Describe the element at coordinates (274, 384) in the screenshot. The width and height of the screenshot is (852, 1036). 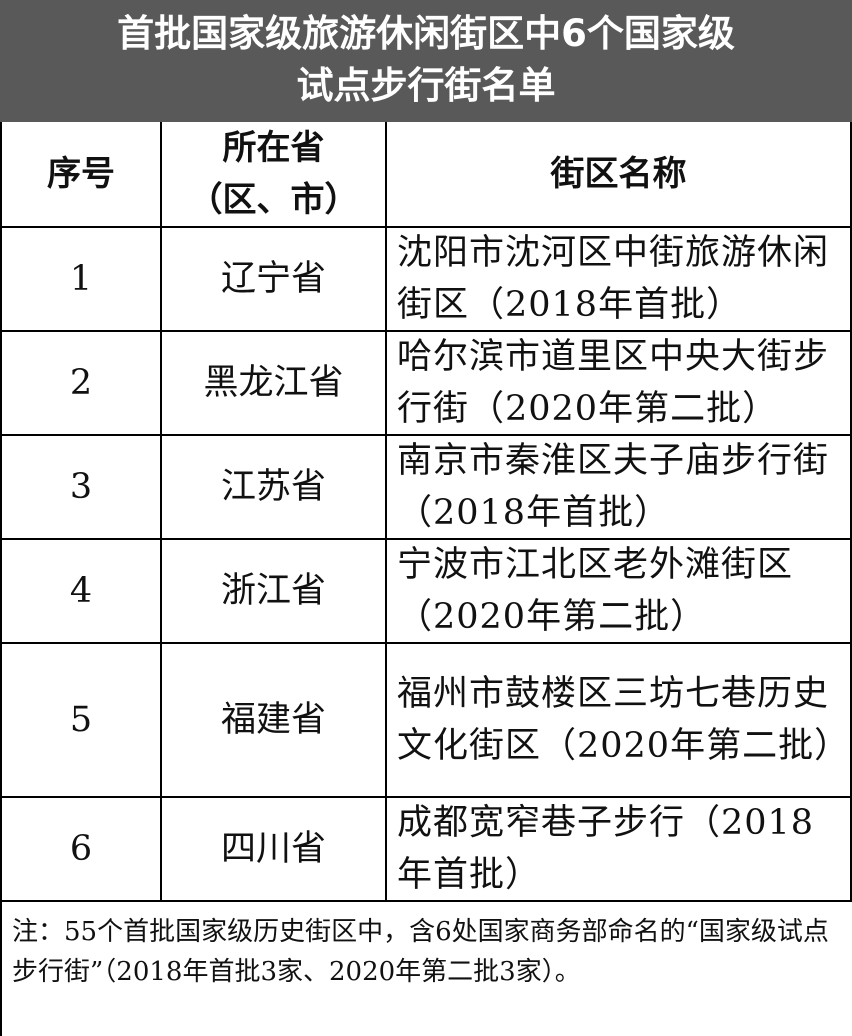
I see `table-cell: 黑龙江省` at that location.